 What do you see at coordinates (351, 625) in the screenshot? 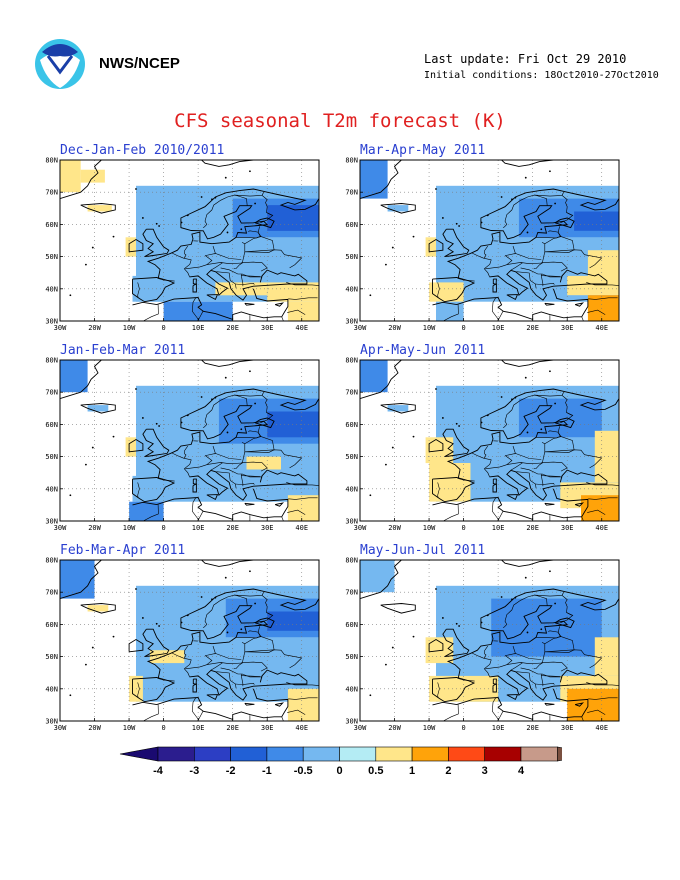
I see `y-tick-label: 60N` at bounding box center [351, 625].